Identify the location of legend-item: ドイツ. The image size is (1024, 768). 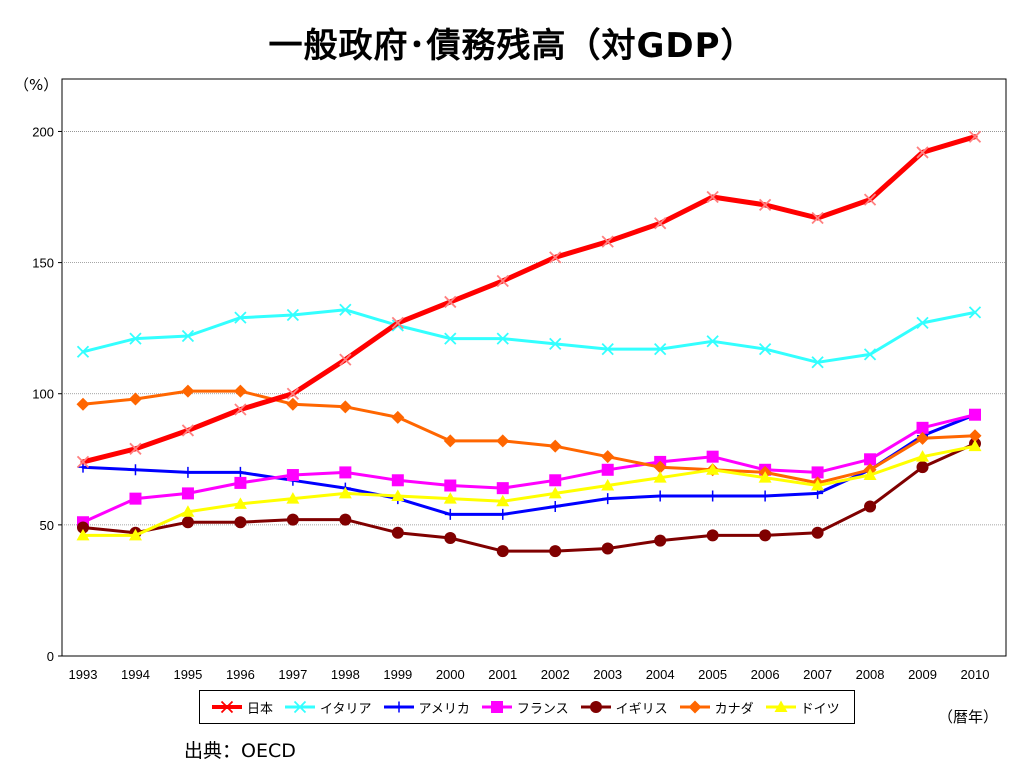
(802, 707).